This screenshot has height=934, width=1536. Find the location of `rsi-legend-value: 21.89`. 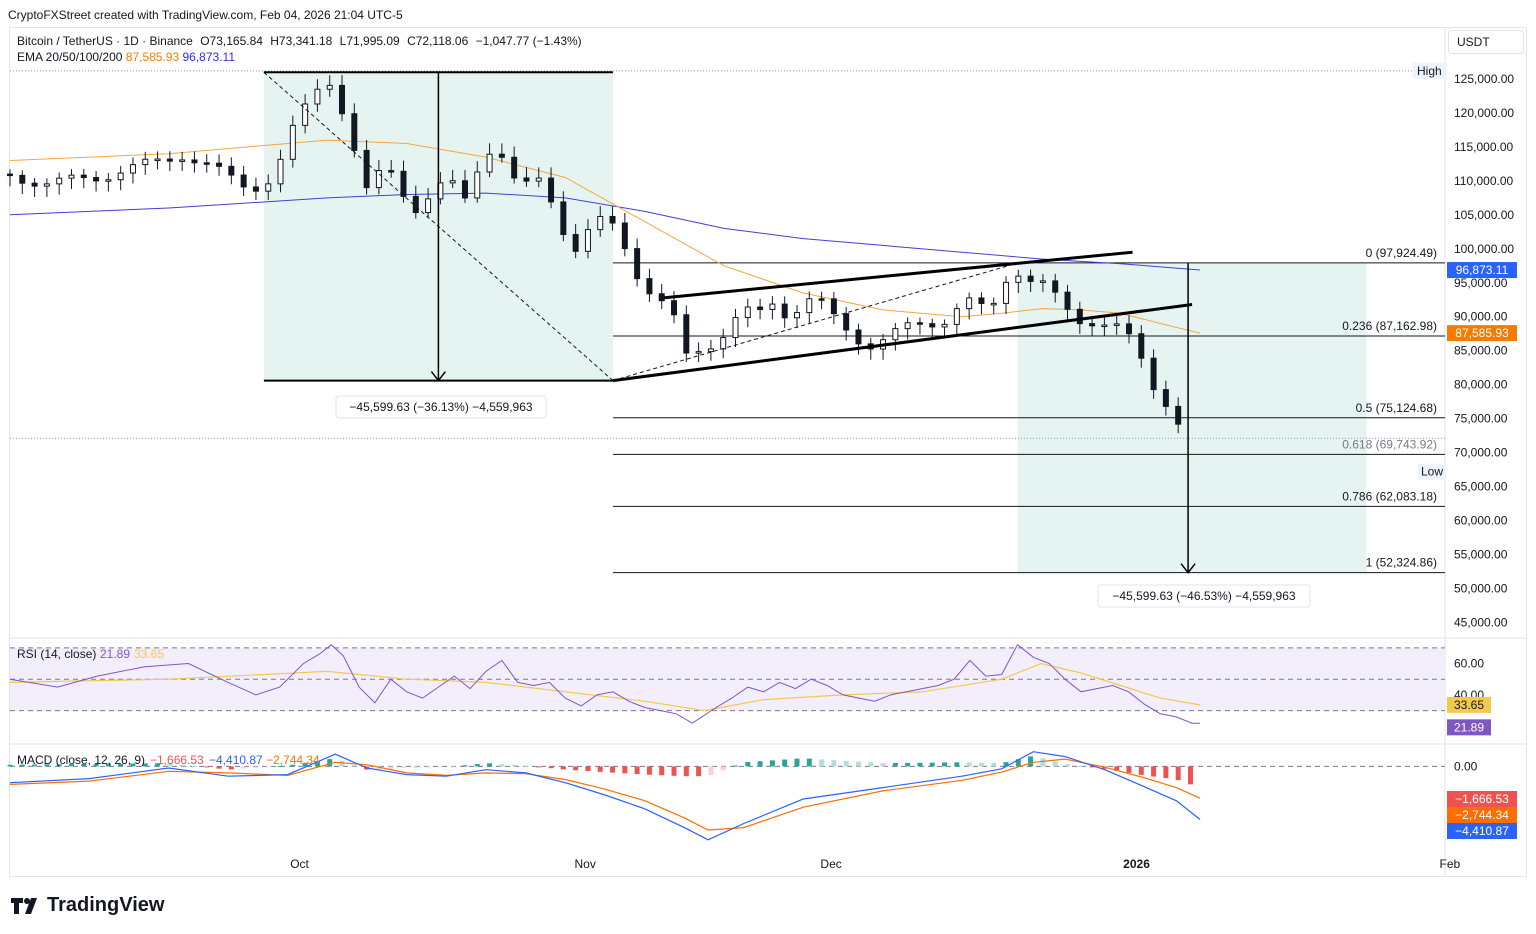

rsi-legend-value: 21.89 is located at coordinates (115, 654).